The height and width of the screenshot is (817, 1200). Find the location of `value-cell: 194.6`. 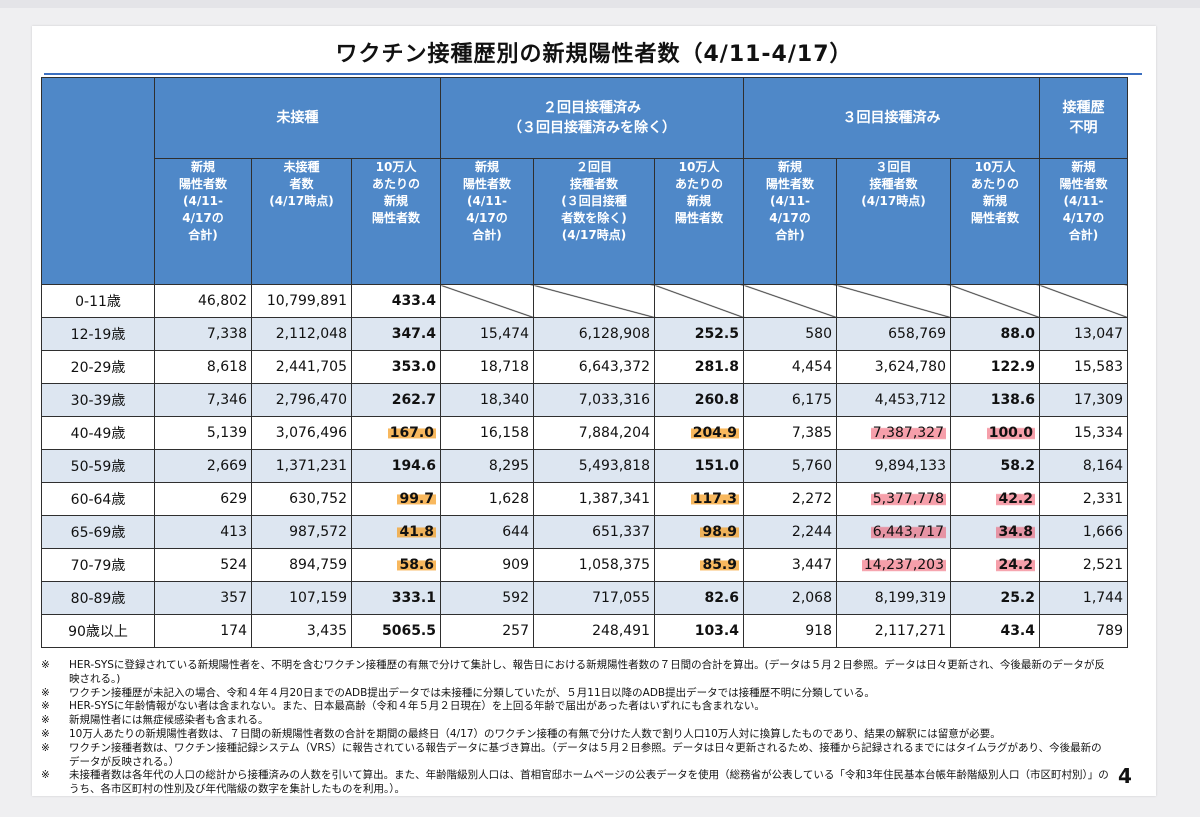

value-cell: 194.6 is located at coordinates (396, 466).